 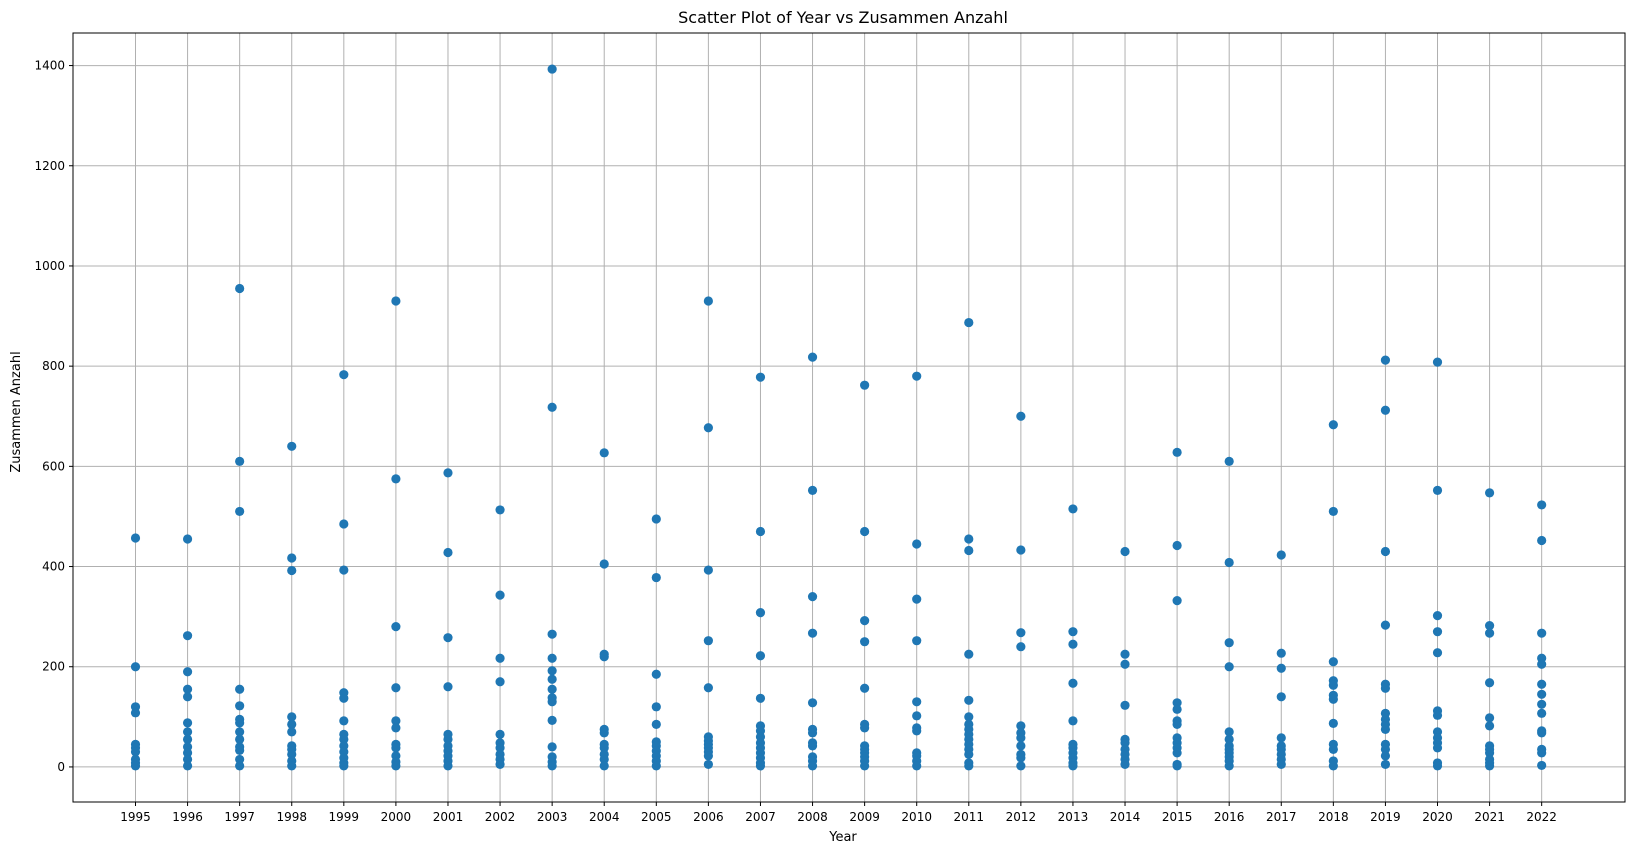 I want to click on x-tick-label: 2019, so click(x=1385, y=817).